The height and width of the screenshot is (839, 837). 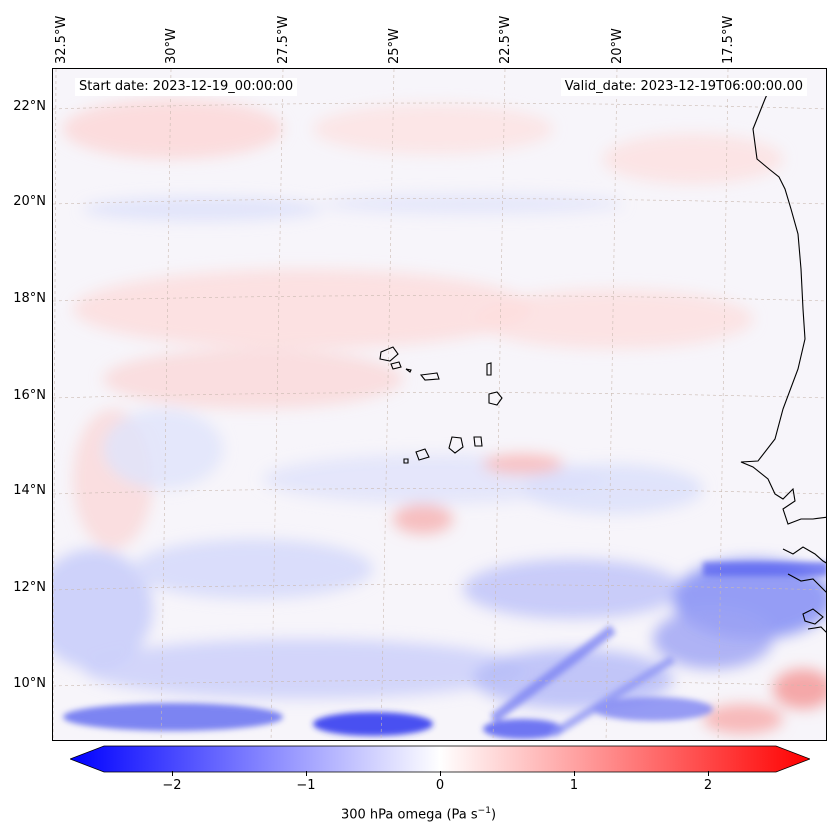 I want to click on islands, so click(x=441, y=405).